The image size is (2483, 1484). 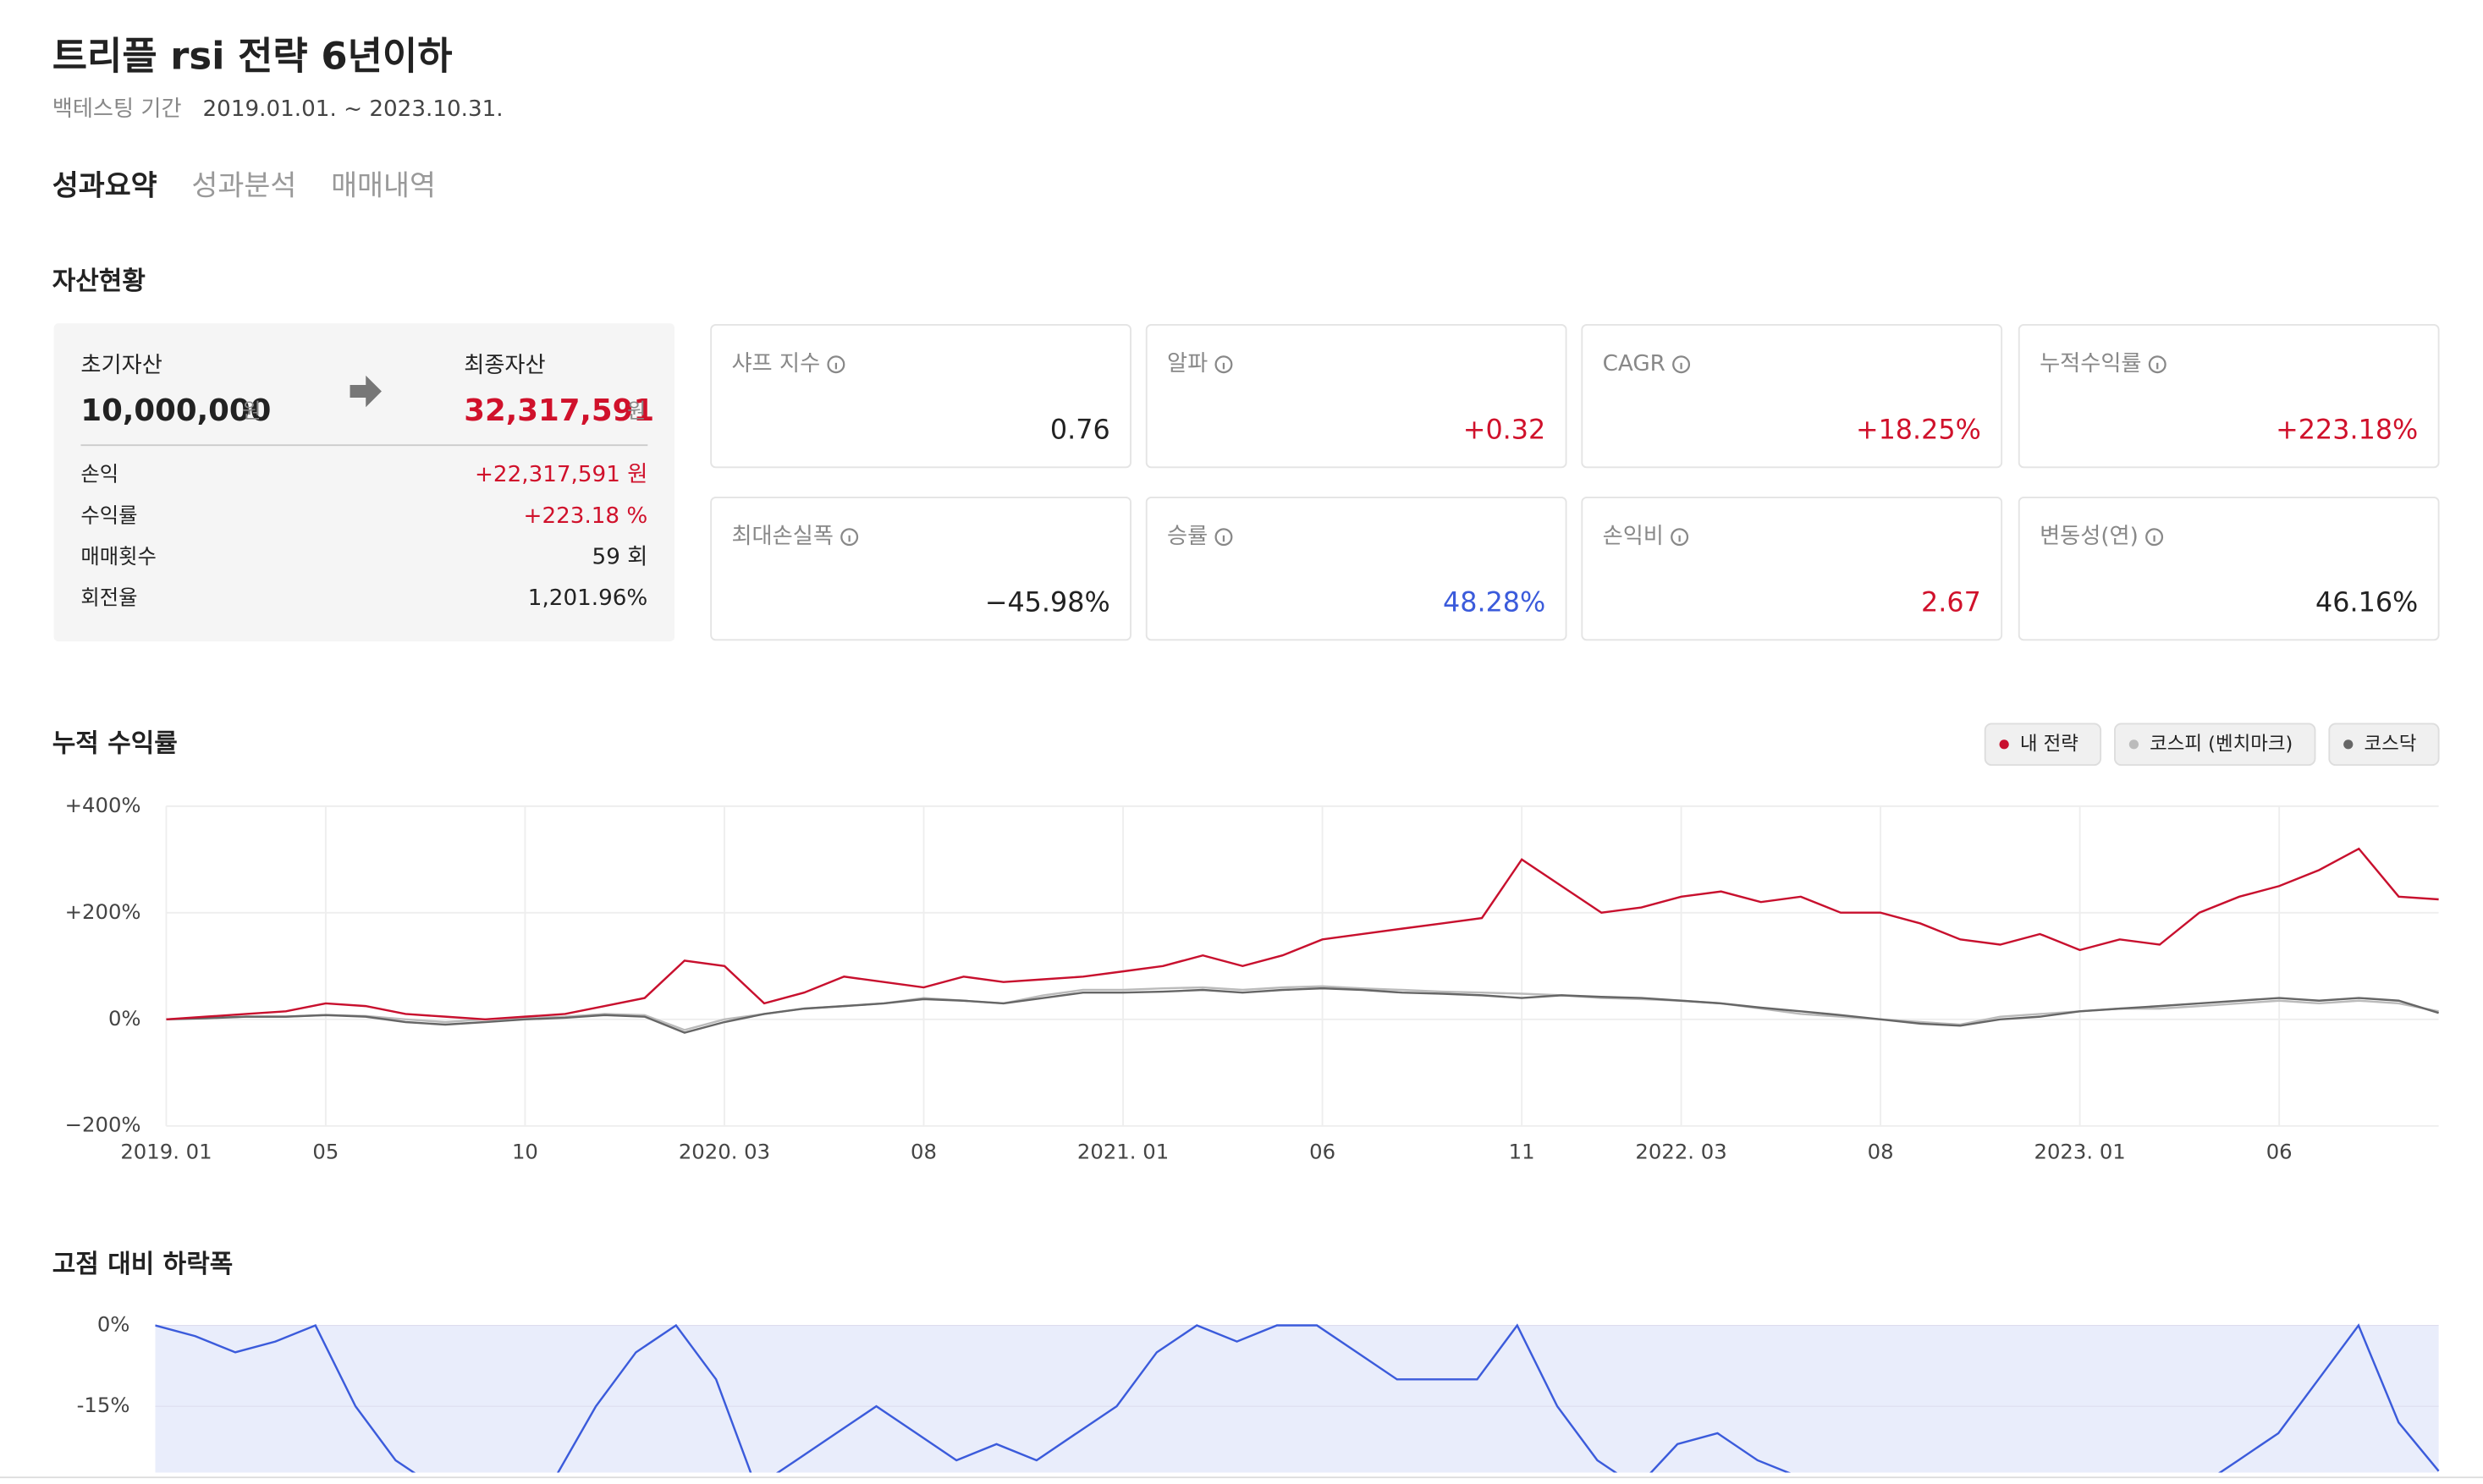 I want to click on tab: 성과분석, so click(x=243, y=185).